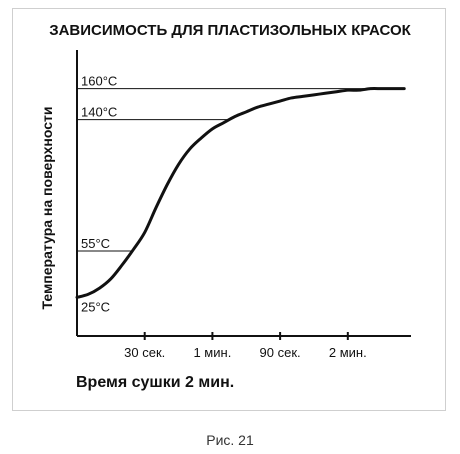  I want to click on chart-title: ЗАВИСИМОСТЬ ДЛЯ ПЛАСТИЗОЛЬНЫХ КРАСОК, so click(230, 30).